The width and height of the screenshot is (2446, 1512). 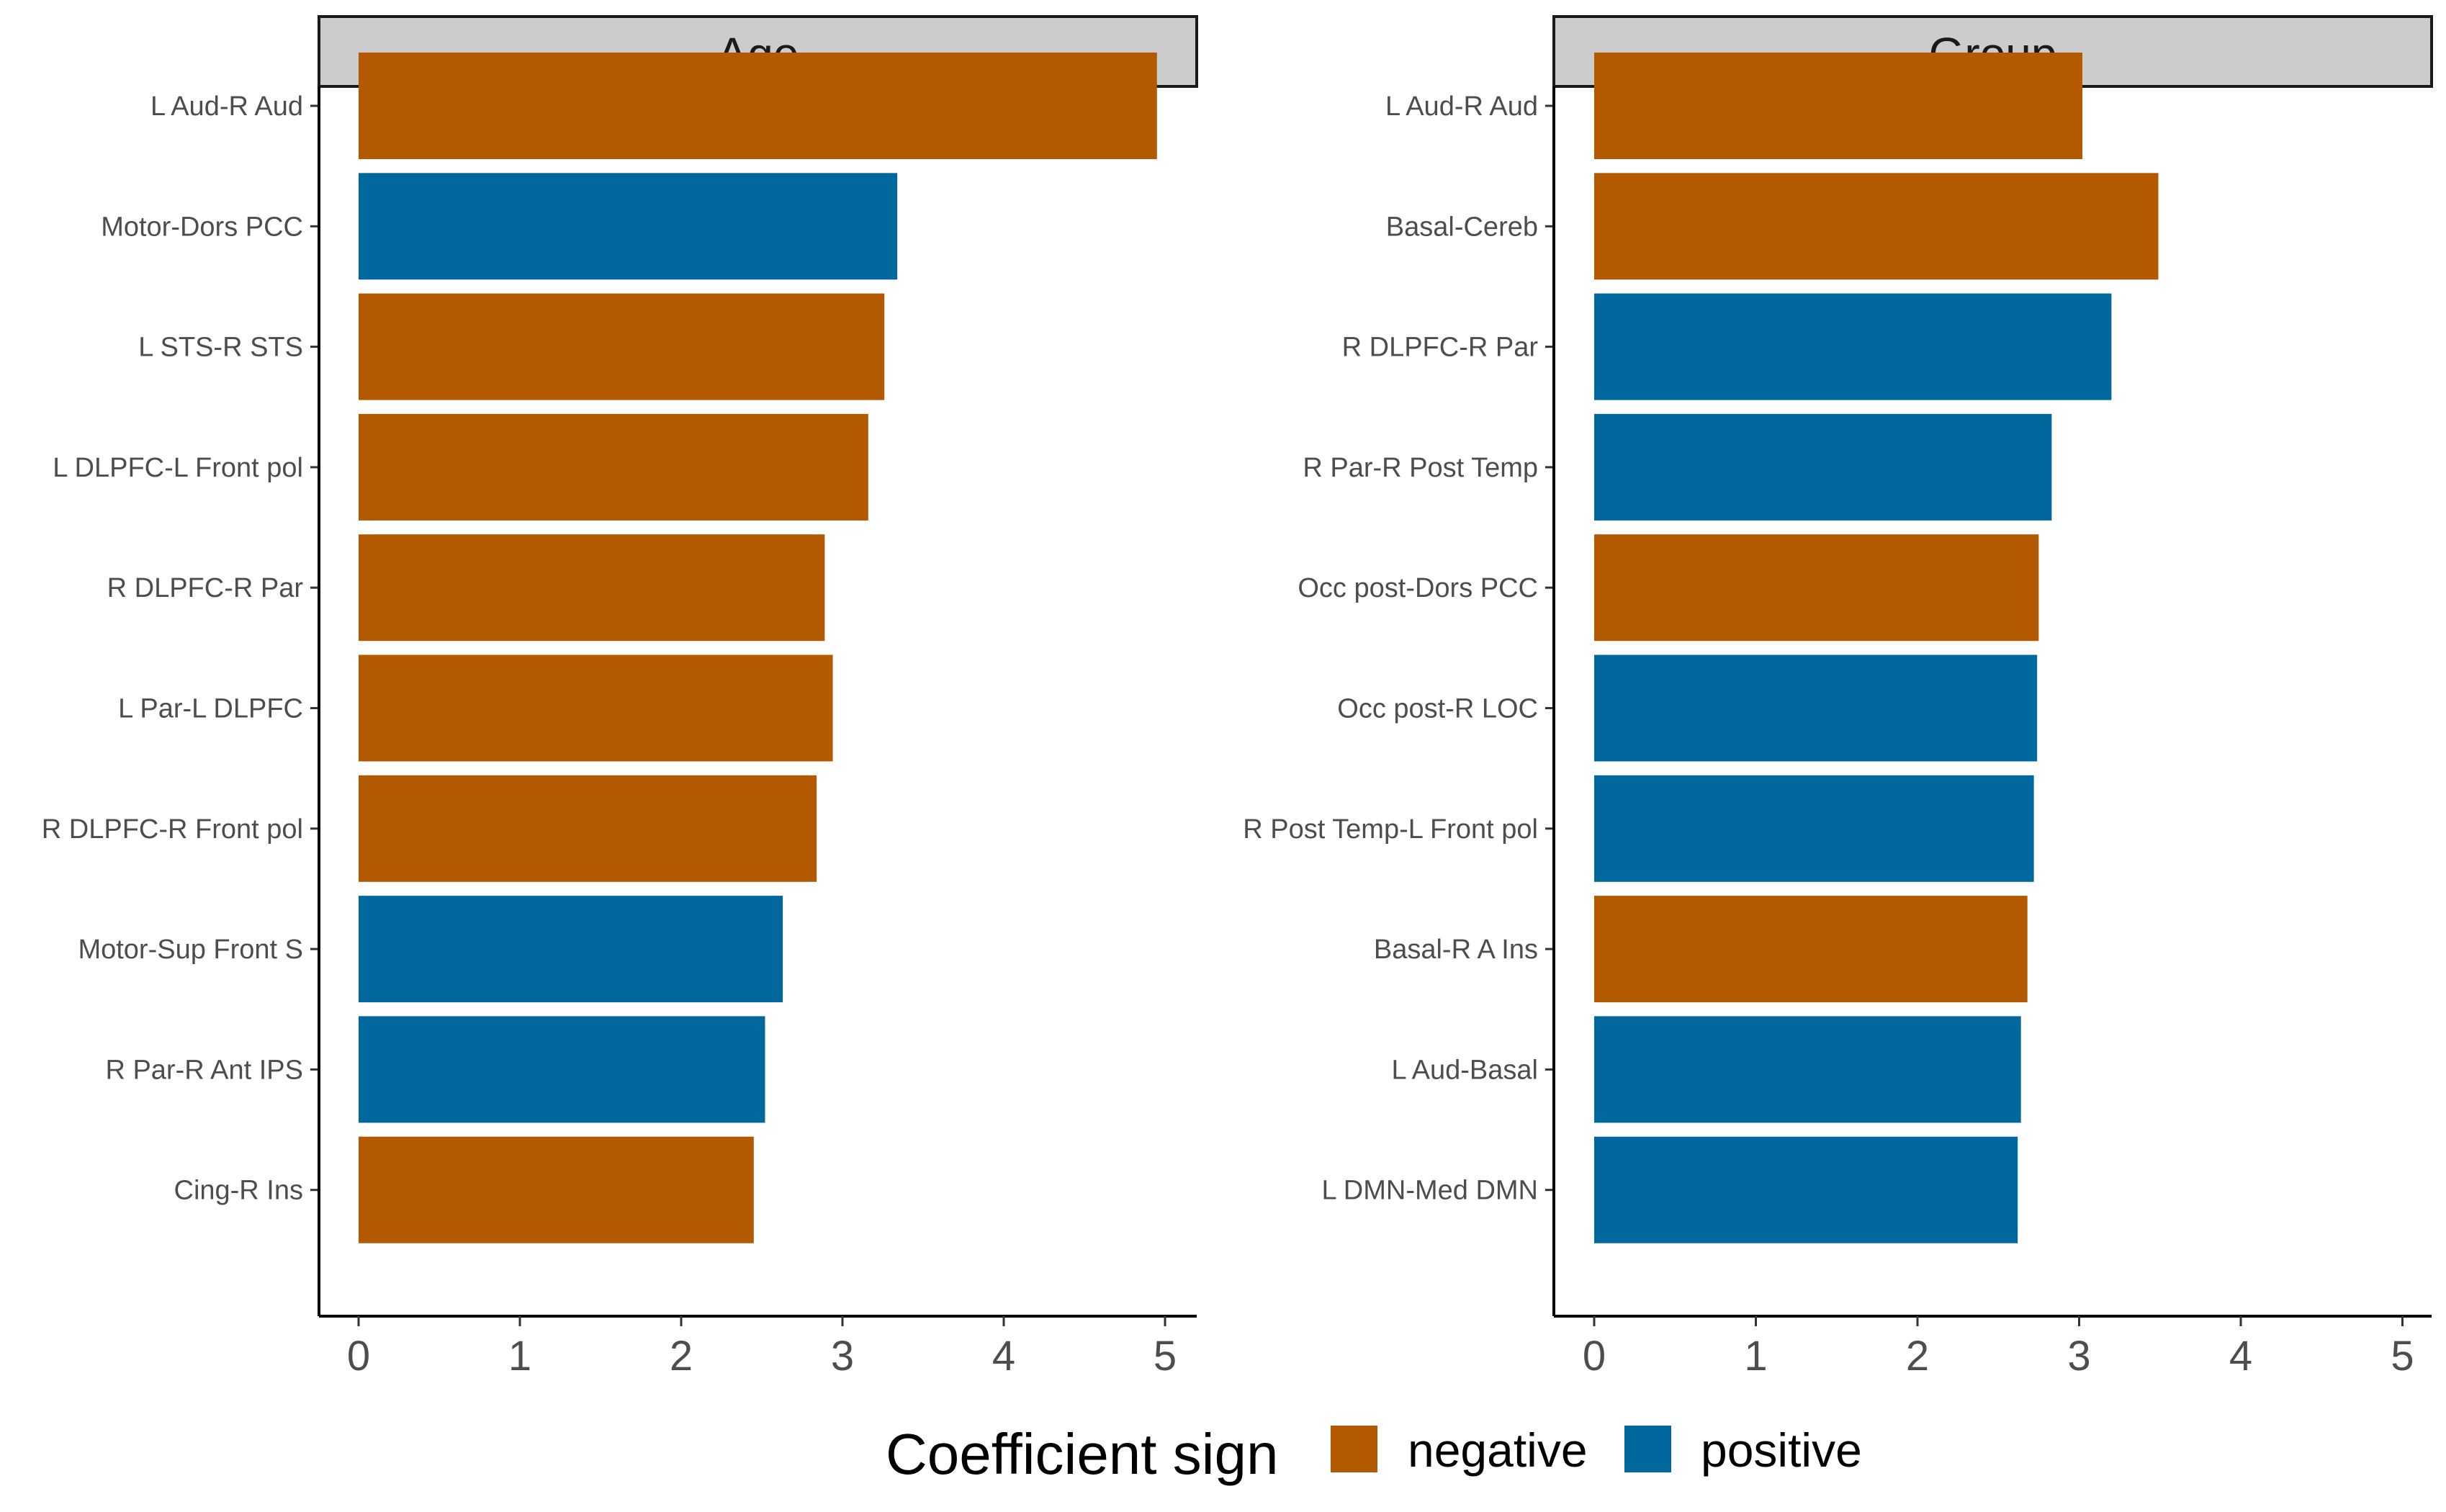 I want to click on legend: Coefficient sign negative positive, so click(x=1374, y=1454).